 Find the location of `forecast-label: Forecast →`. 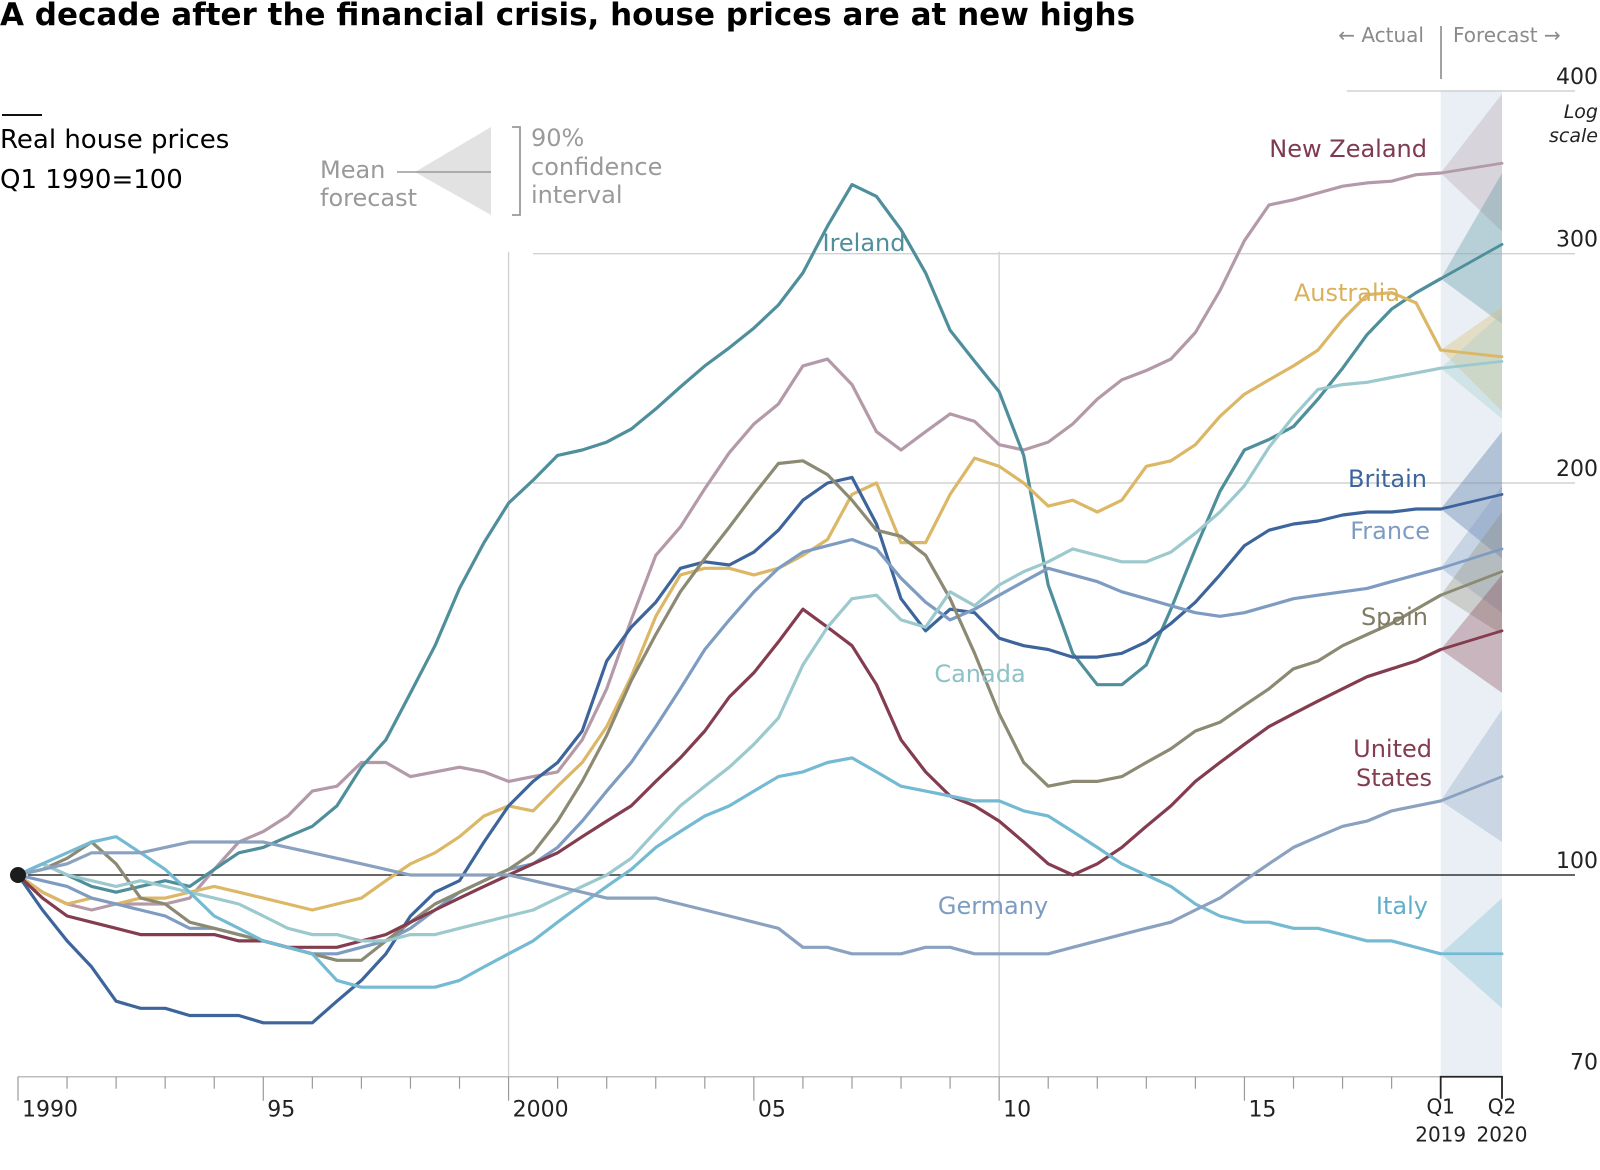

forecast-label: Forecast → is located at coordinates (1507, 35).